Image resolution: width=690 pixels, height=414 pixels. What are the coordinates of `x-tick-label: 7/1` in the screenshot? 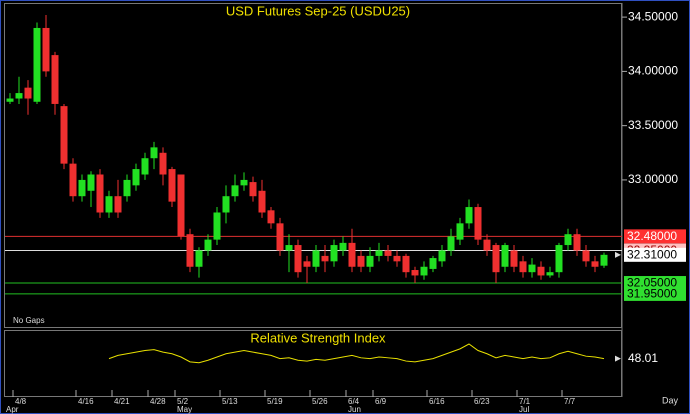 It's located at (525, 401).